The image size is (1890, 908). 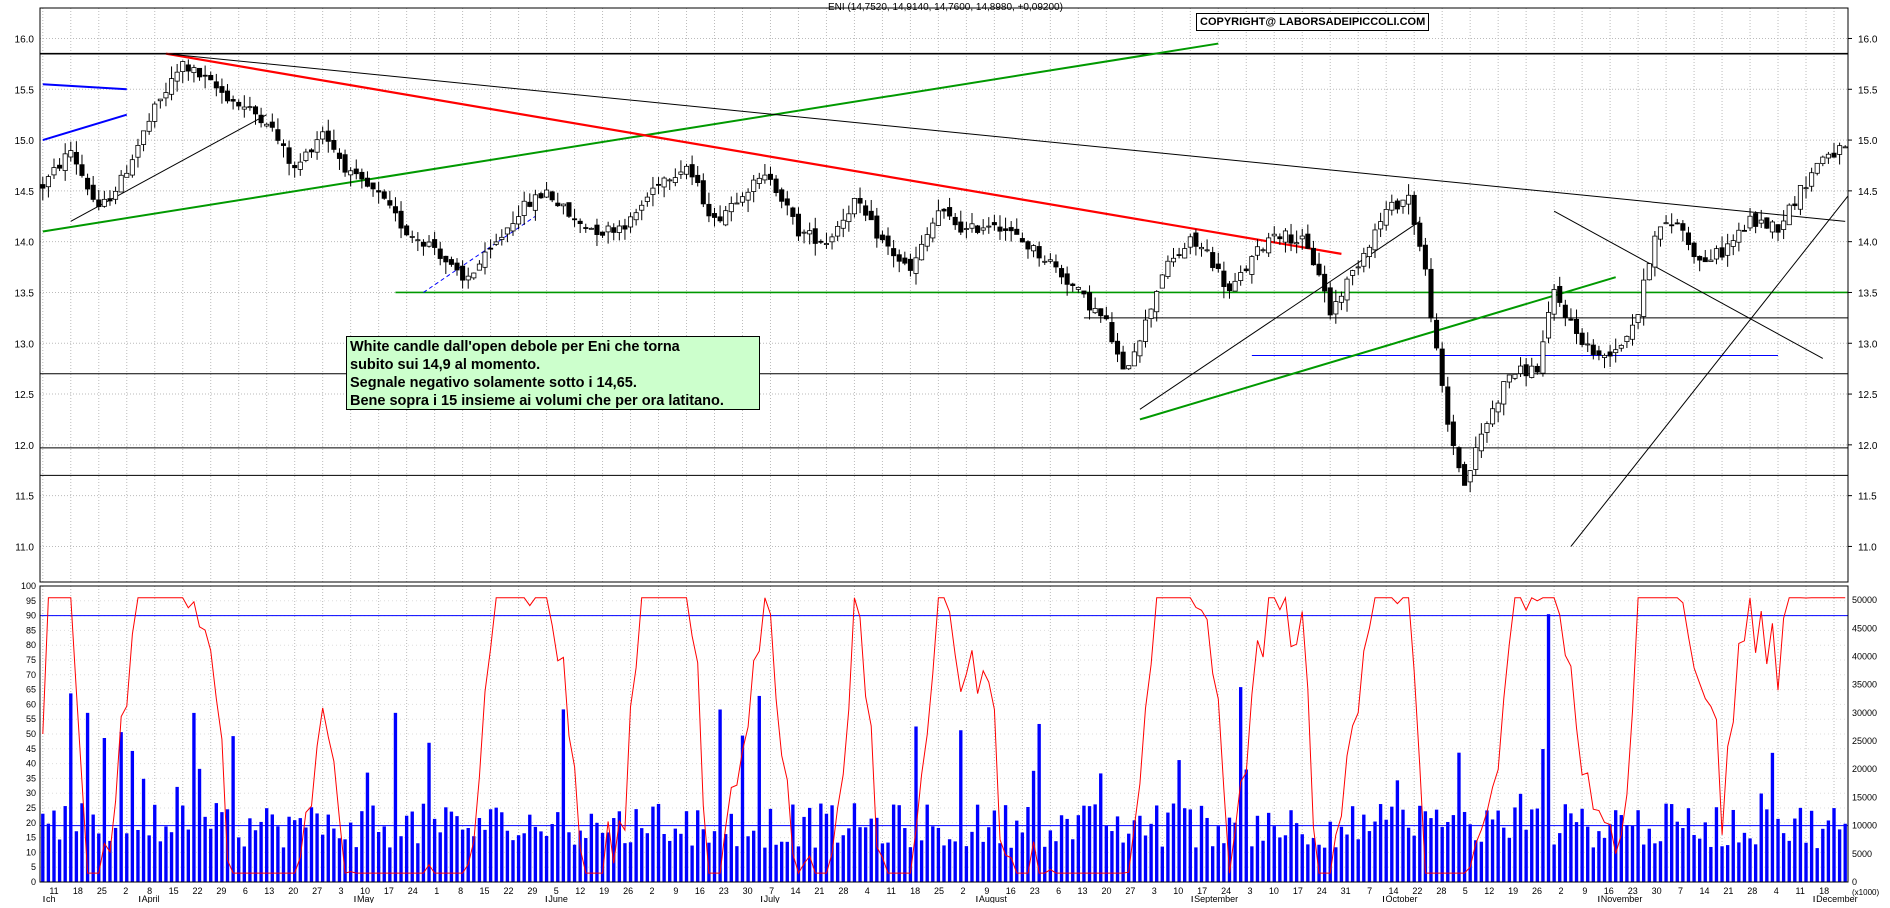 I want to click on price-axis-label-right: 15.5, so click(x=1868, y=90).